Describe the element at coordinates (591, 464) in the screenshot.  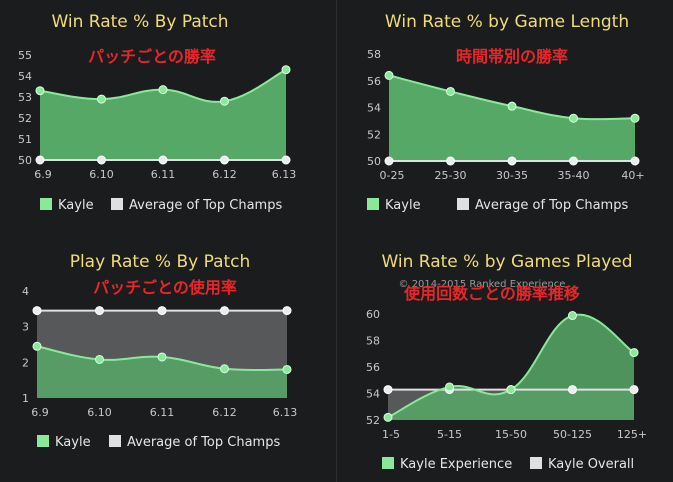
I see `legend-label: Kayle Overall` at that location.